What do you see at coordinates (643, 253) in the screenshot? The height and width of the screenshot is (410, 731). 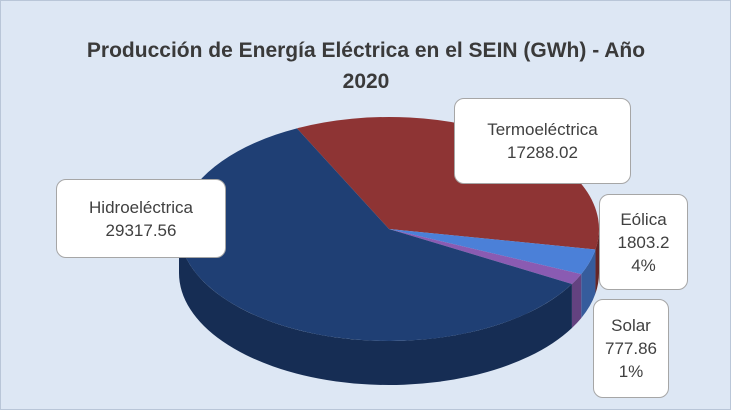 I see `label-value: 1803.24%` at bounding box center [643, 253].